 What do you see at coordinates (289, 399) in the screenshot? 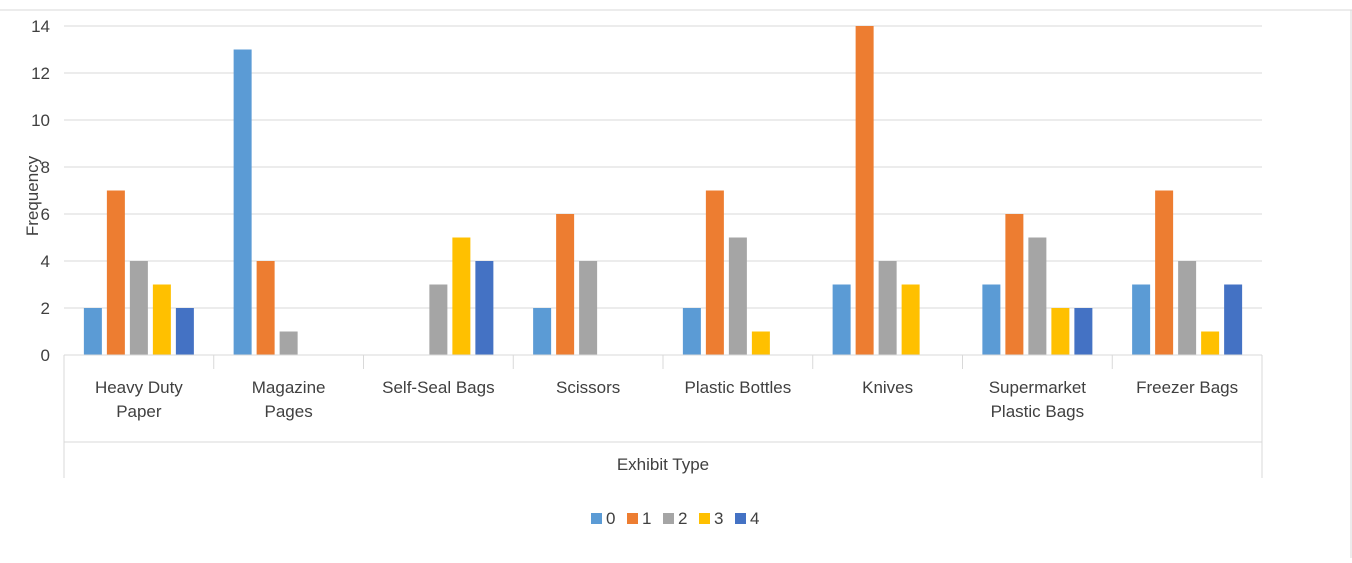
I see `x-tick-label: Magazine Pages` at bounding box center [289, 399].